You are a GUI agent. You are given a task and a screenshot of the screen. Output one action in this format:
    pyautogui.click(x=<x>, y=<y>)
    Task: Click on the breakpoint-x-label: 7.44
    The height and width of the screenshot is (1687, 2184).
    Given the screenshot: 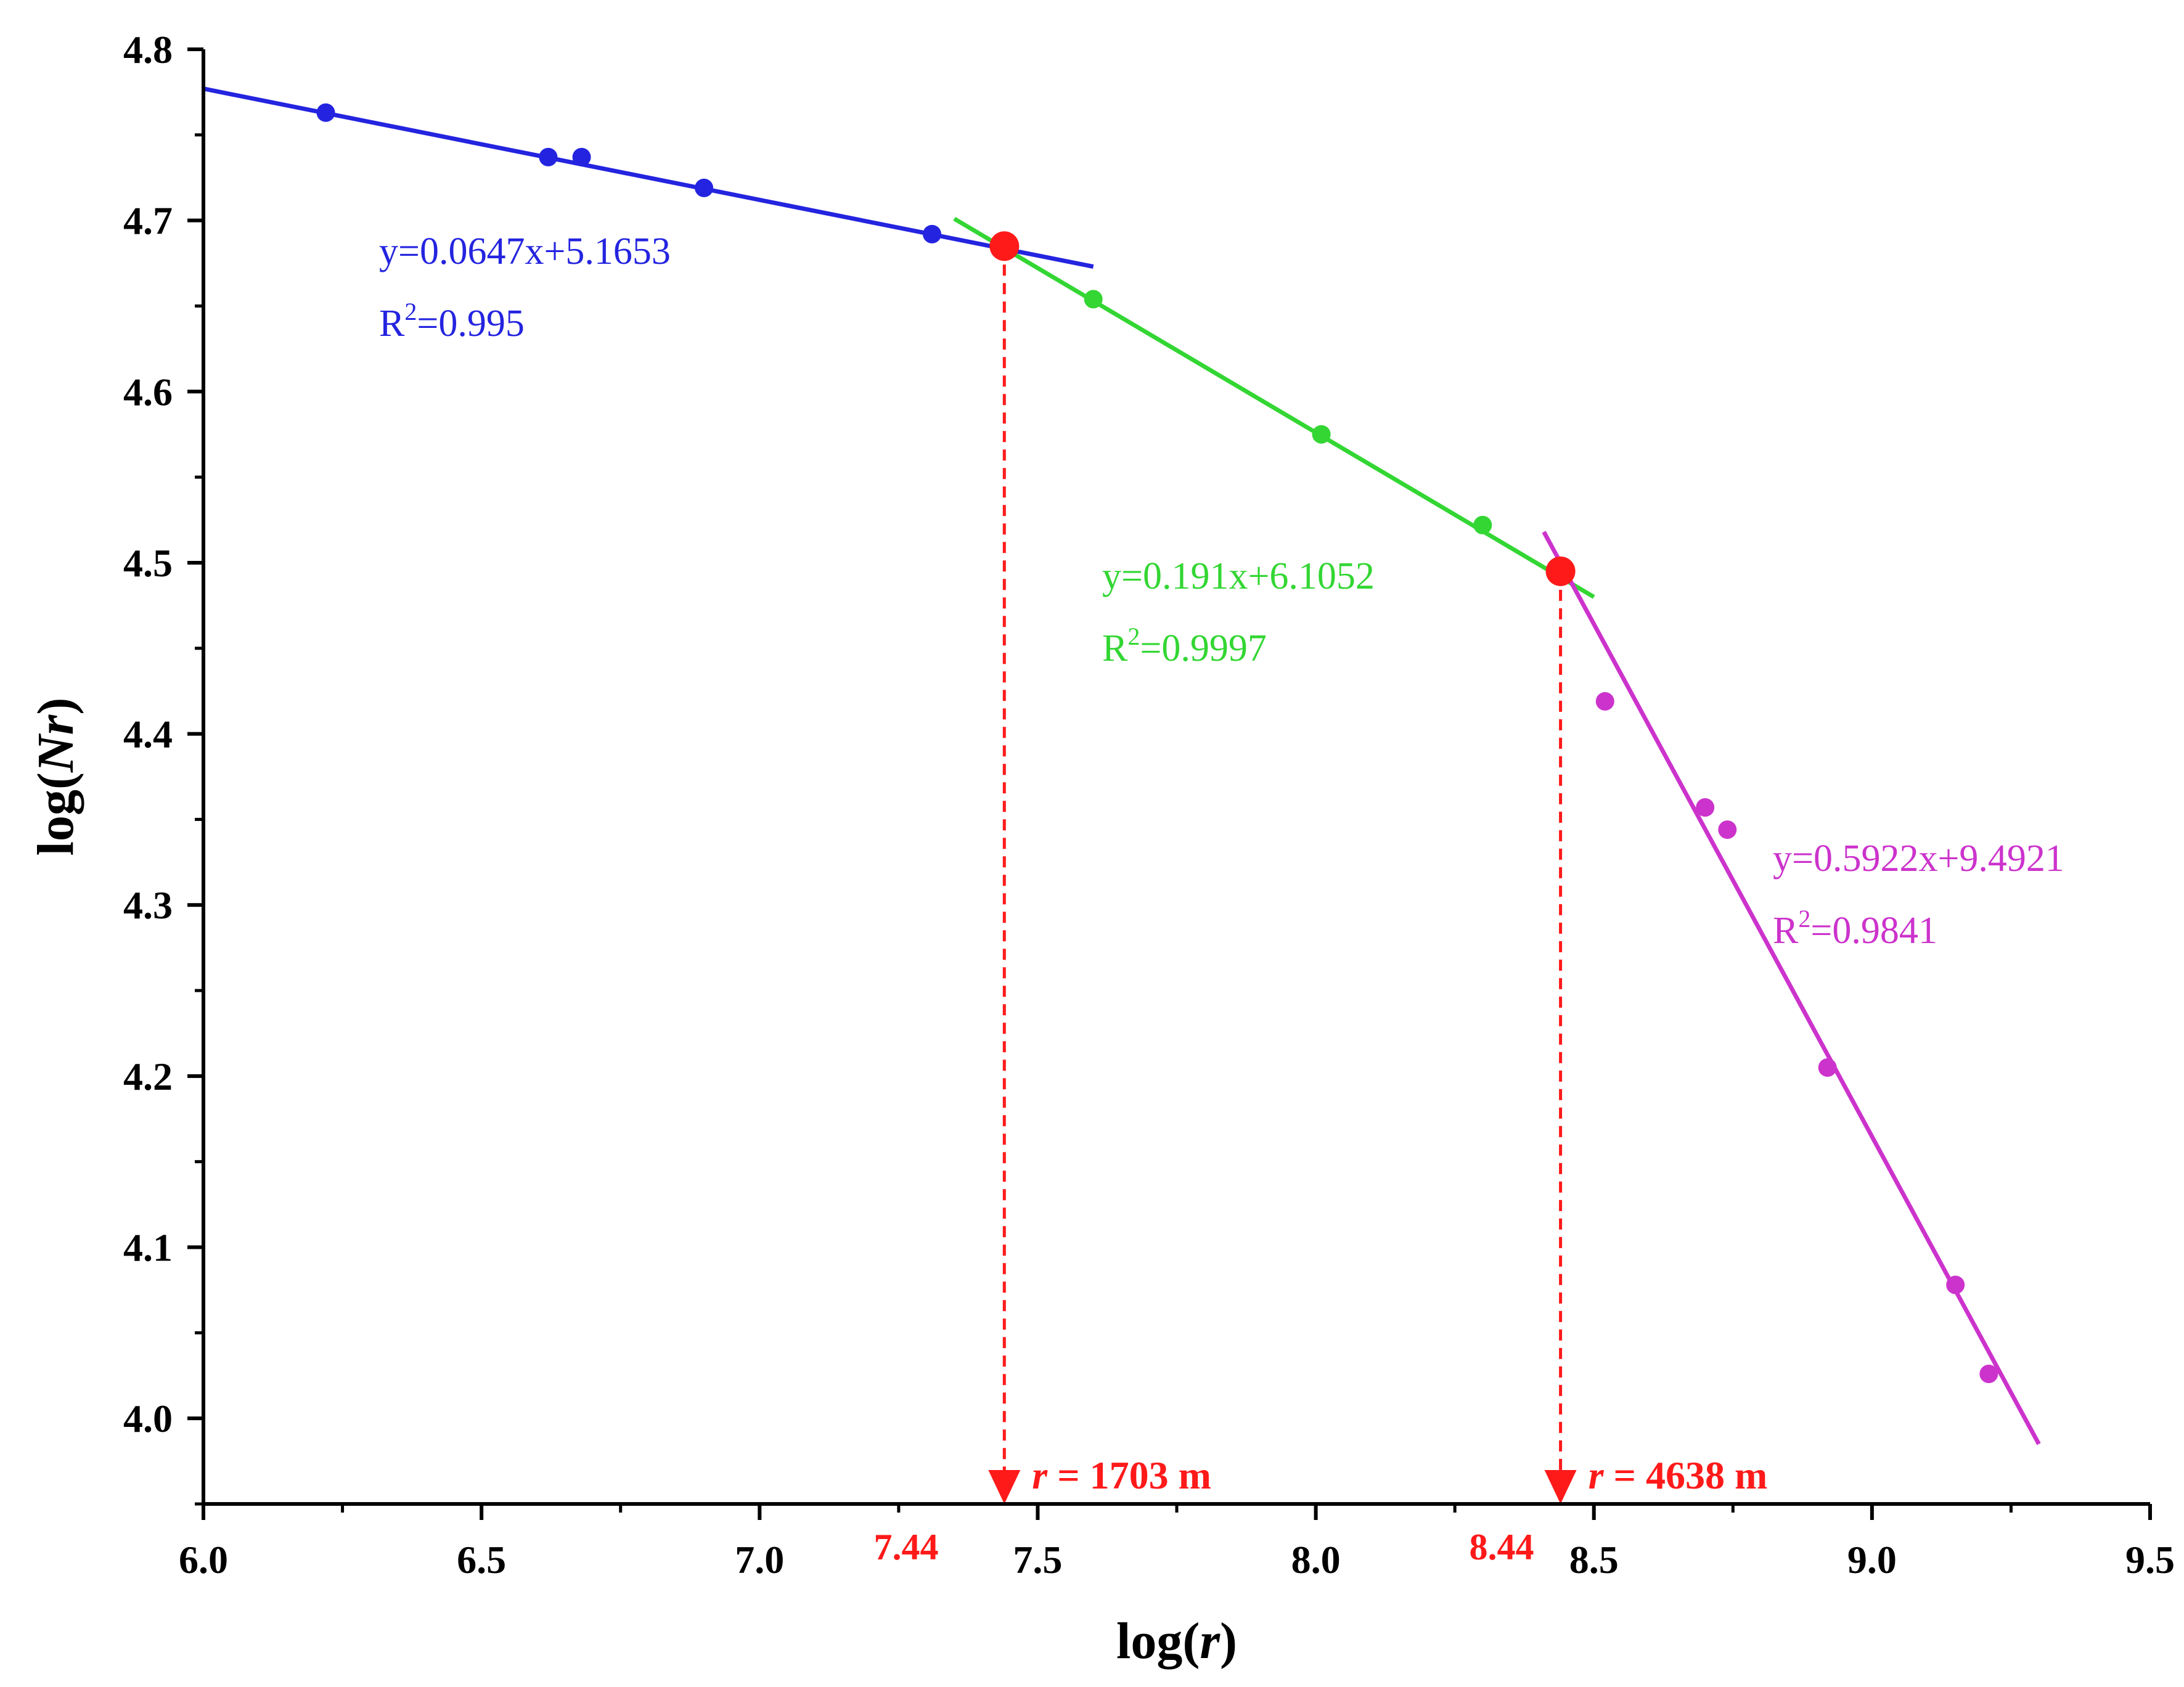 What is the action you would take?
    pyautogui.click(x=907, y=1547)
    